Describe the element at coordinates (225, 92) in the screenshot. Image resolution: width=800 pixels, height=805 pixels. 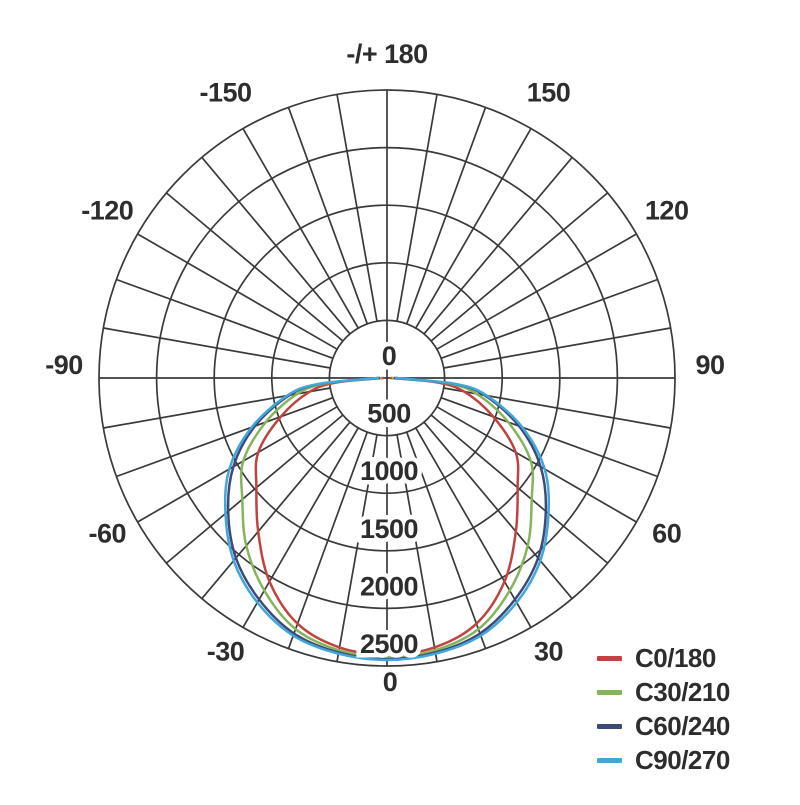
I see `angle-label--150: -150` at that location.